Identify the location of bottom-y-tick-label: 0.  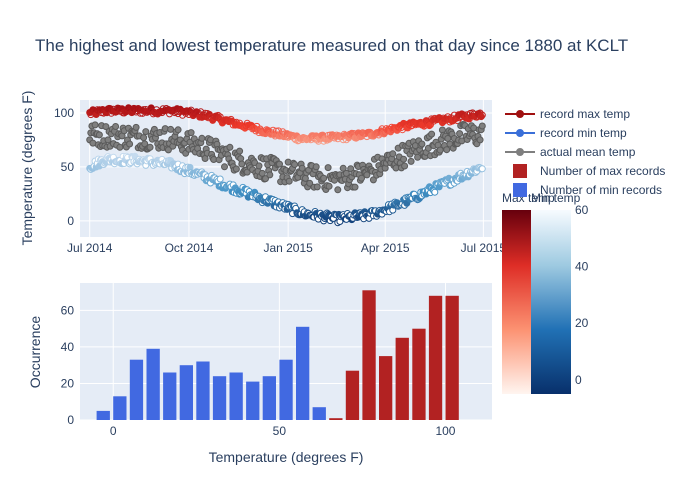
(70, 420).